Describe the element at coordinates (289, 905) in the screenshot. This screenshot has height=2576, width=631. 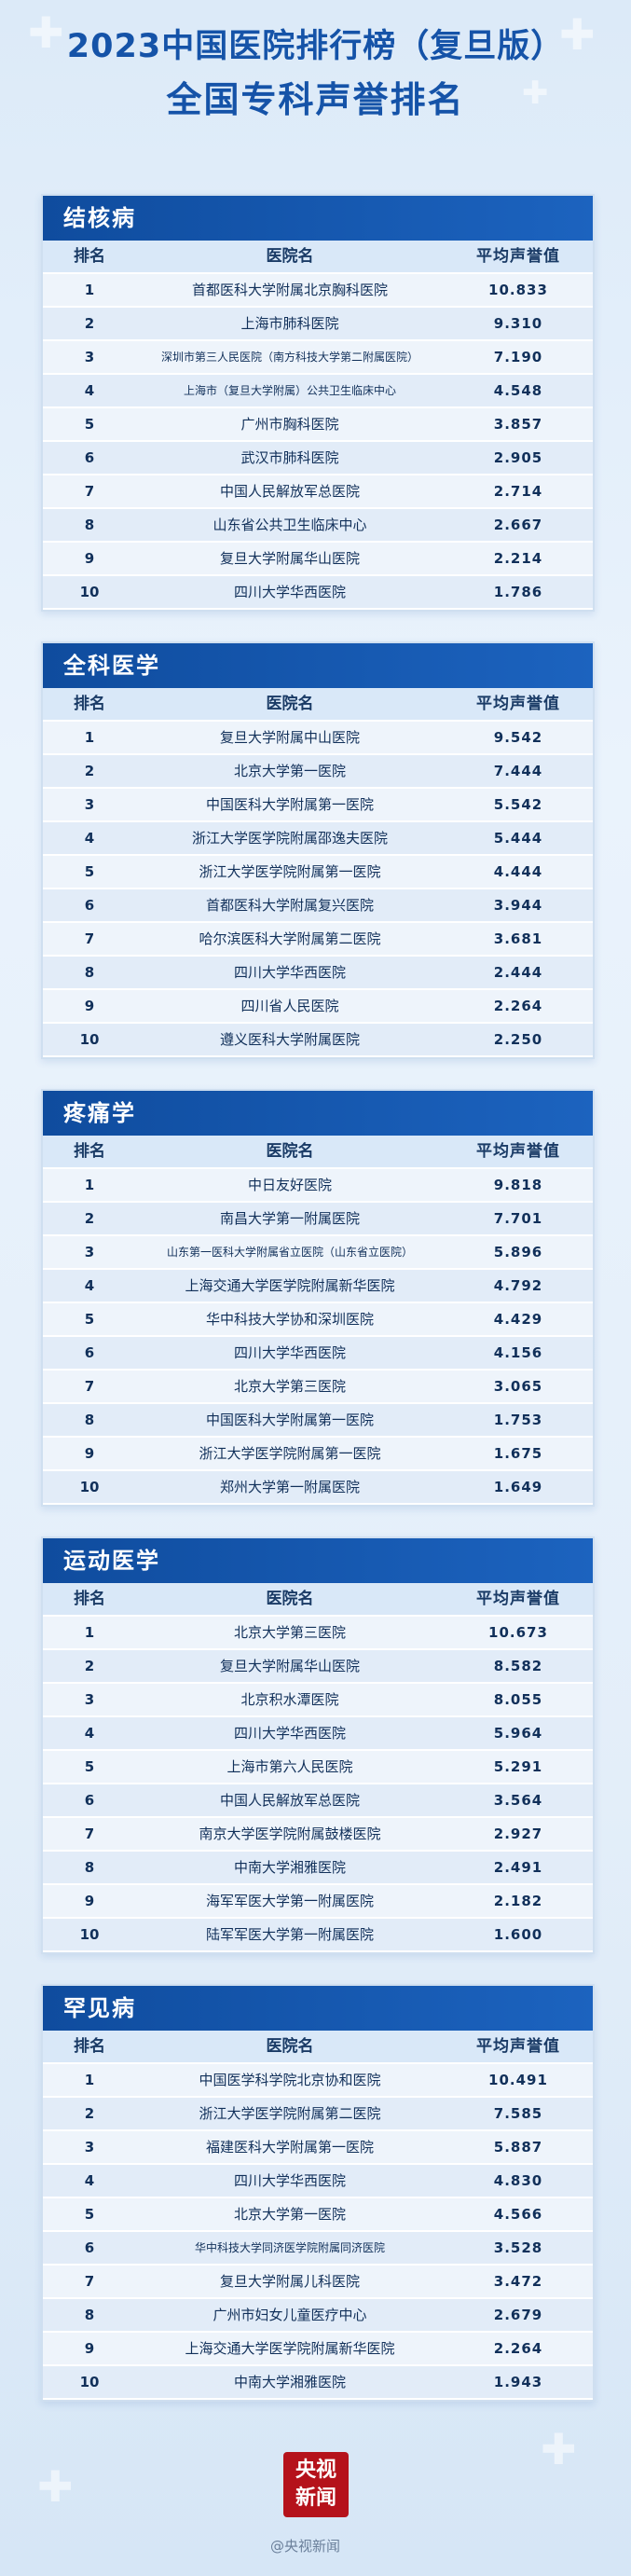
I see `hospital-name-cell: 首都医科大学附属复兴医院` at that location.